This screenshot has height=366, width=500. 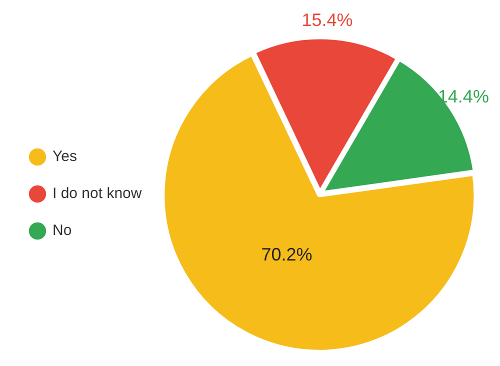 I want to click on data-label: 70.2%, so click(x=286, y=254).